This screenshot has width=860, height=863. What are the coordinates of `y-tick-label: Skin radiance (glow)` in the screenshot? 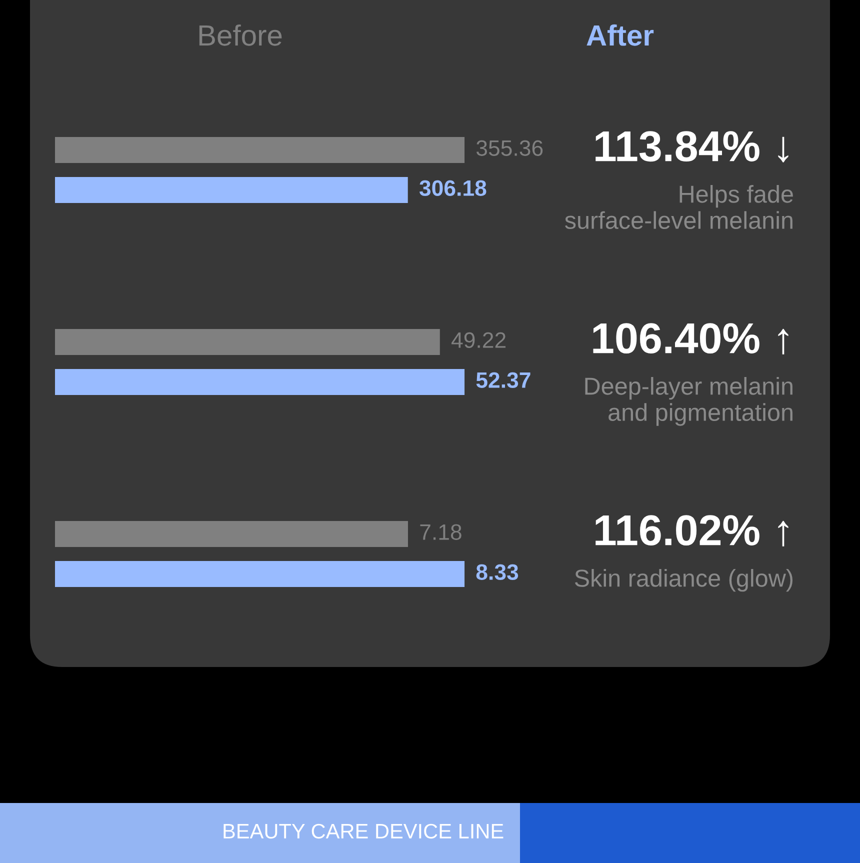 It's located at (683, 580).